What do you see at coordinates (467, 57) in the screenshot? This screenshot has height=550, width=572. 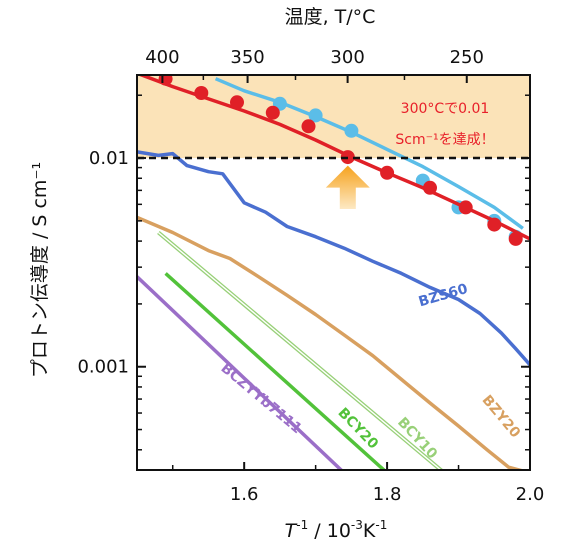 I see `top-tick-label: 250` at bounding box center [467, 57].